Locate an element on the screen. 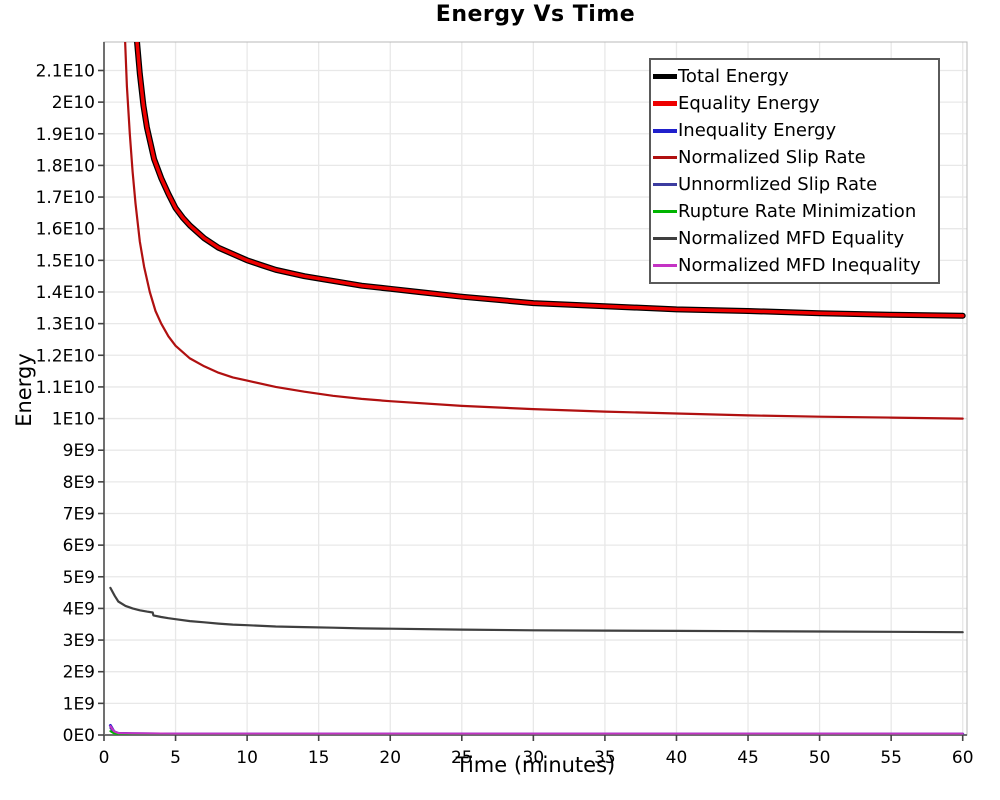  y-tick-label: 2.1E10 is located at coordinates (65, 71).